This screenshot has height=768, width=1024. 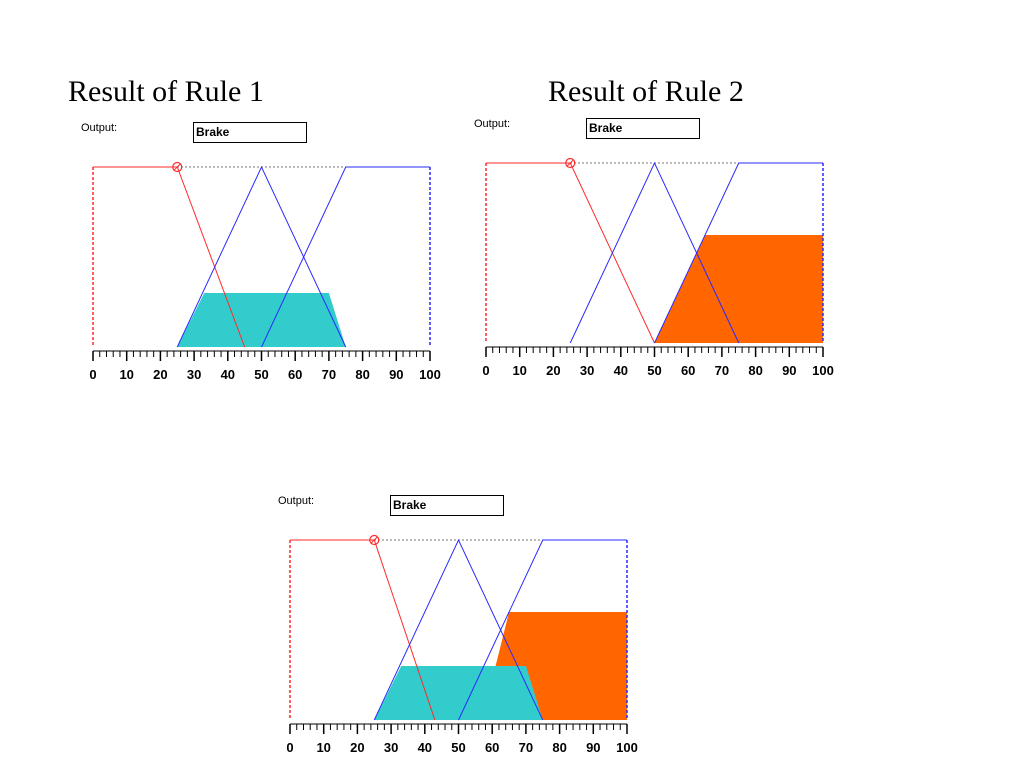 I want to click on aggregated-membership-plot: 0 10 20 30 40 50 60 70 80 90 100, so click(x=462, y=644).